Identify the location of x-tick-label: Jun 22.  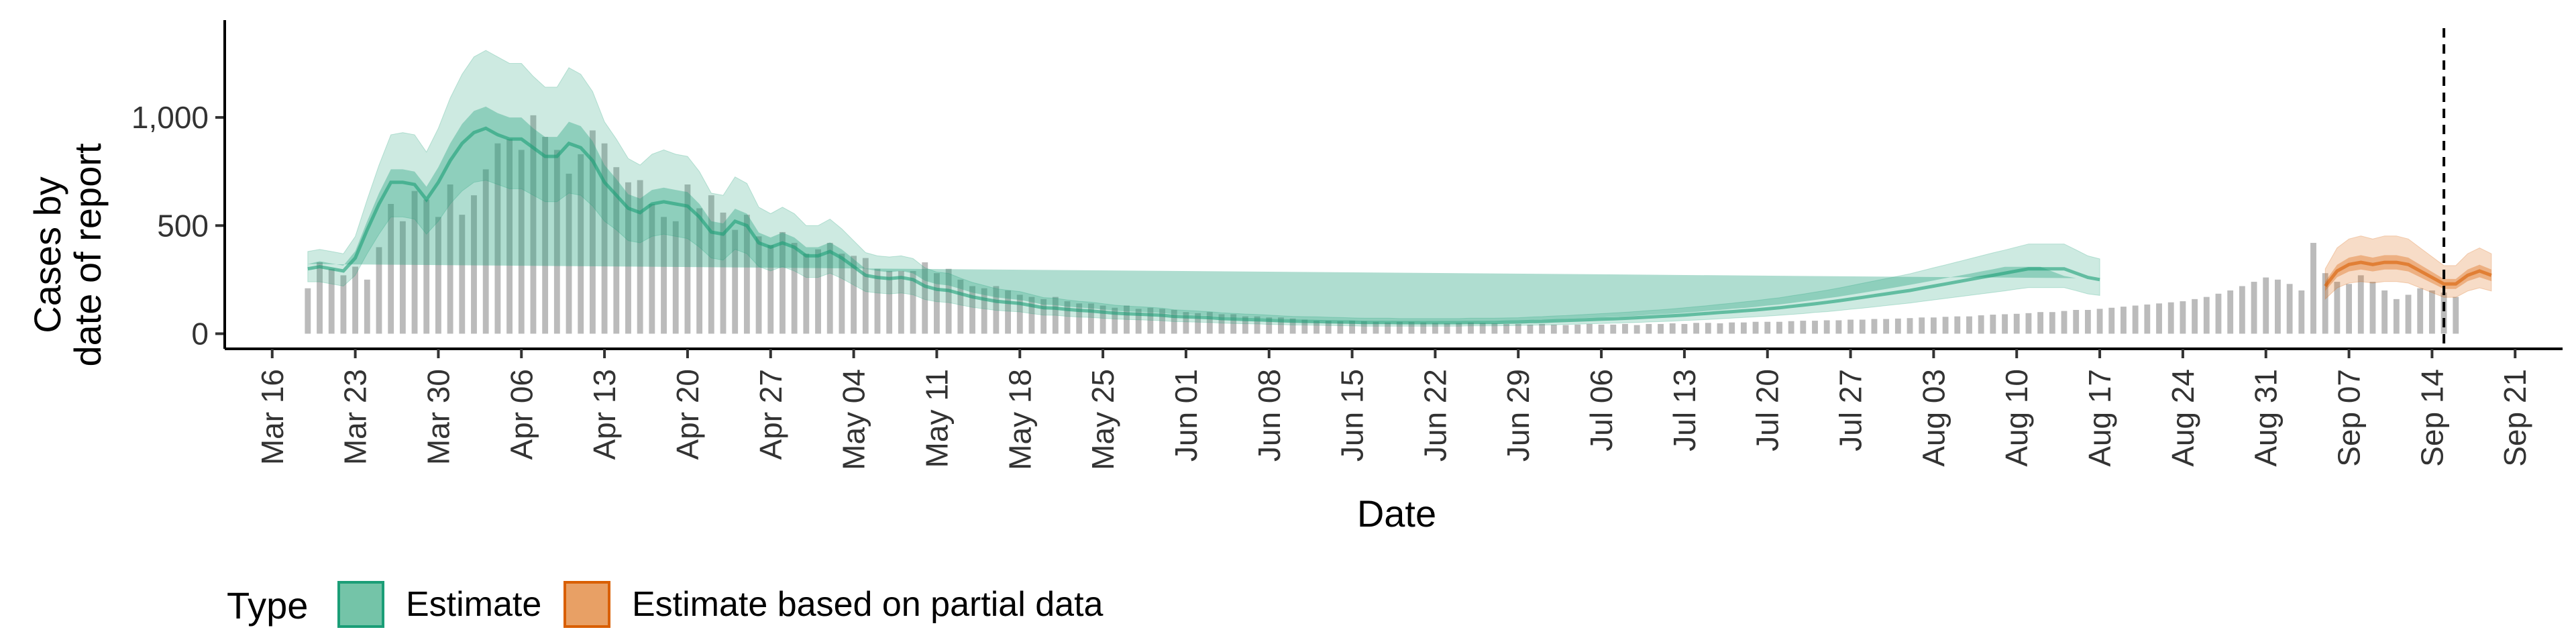
(1434, 415).